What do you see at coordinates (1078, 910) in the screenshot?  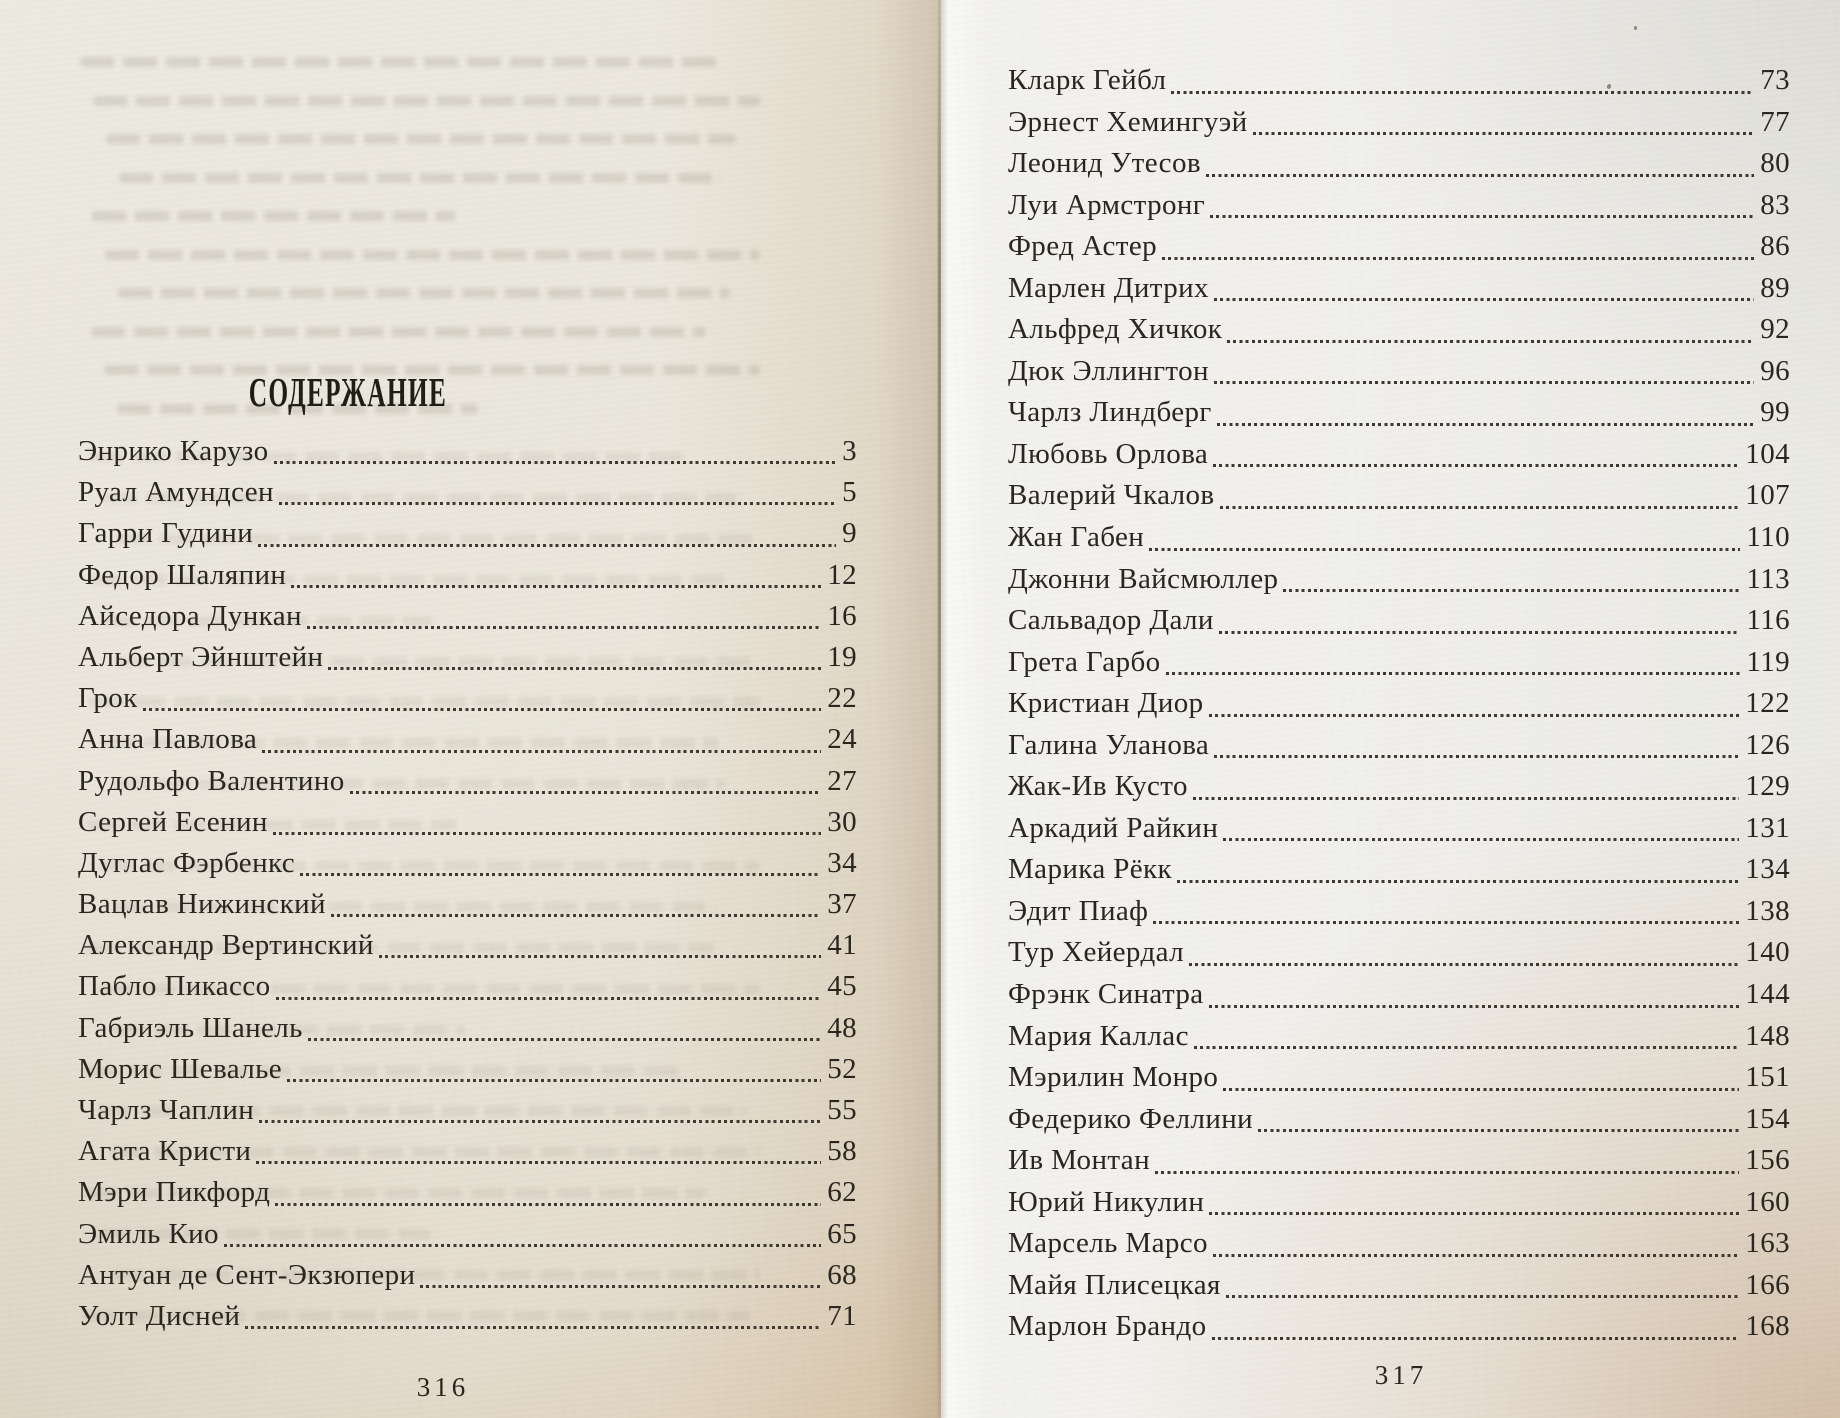 I see `toc-entry-name: Эдит Пиаф` at bounding box center [1078, 910].